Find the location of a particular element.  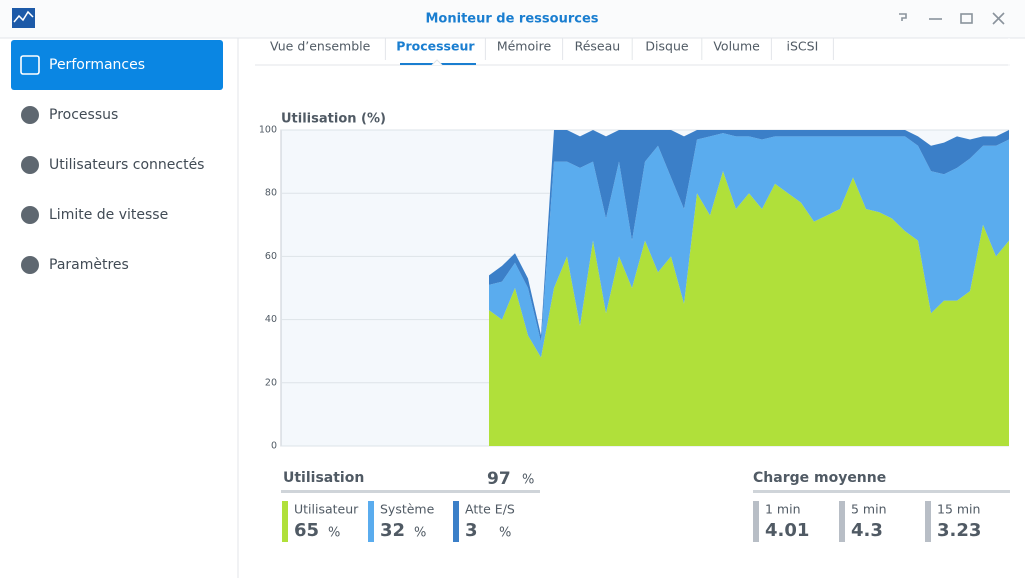

close-button is located at coordinates (998, 18).